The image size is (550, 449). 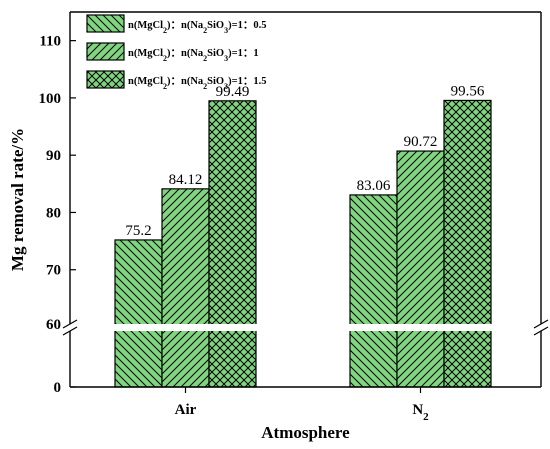 What do you see at coordinates (186, 180) in the screenshot?
I see `data-label: 84.12` at bounding box center [186, 180].